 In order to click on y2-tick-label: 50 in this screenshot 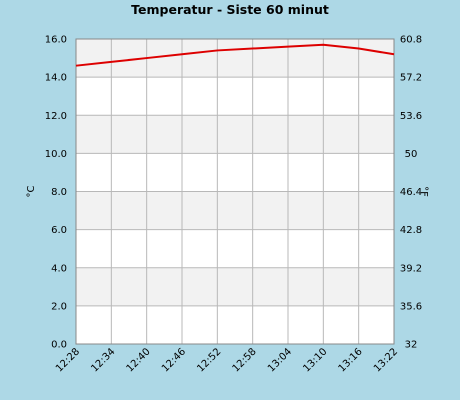, I will do `click(411, 154)`.